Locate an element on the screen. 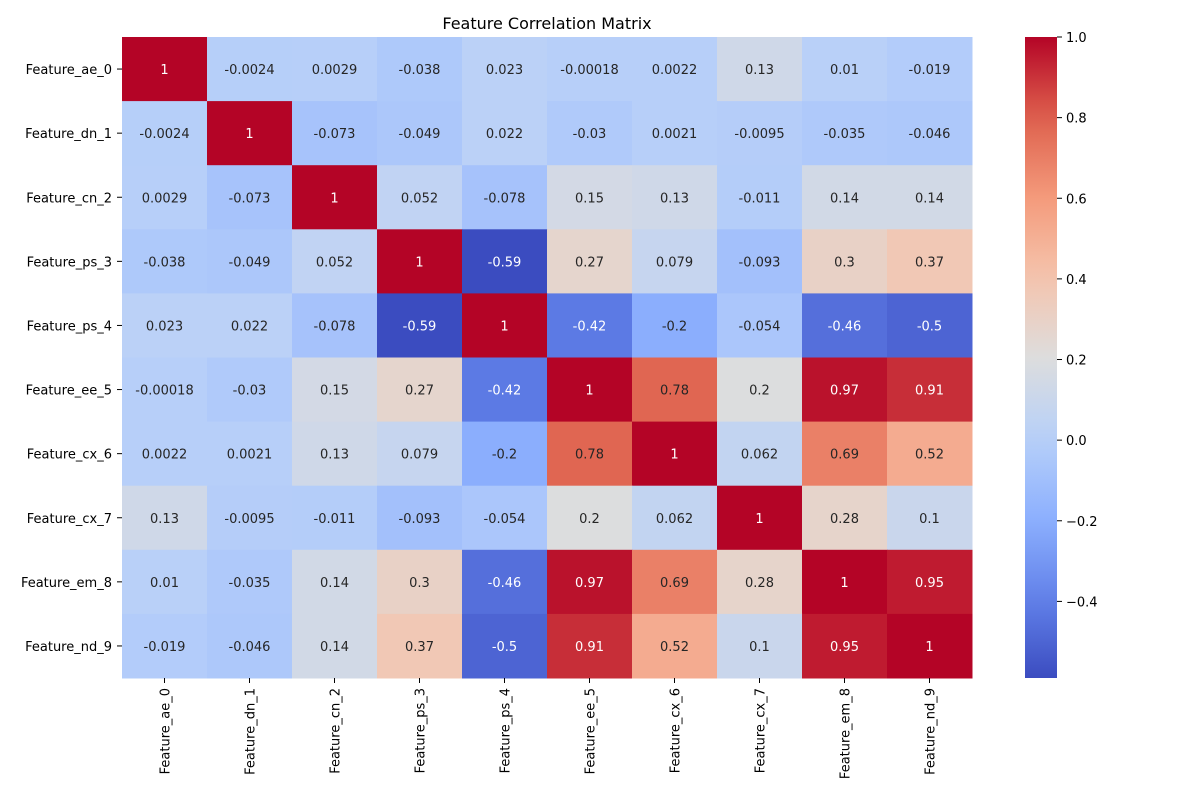 The height and width of the screenshot is (804, 1200). x-tick-label: Feature_em_8 is located at coordinates (846, 733).